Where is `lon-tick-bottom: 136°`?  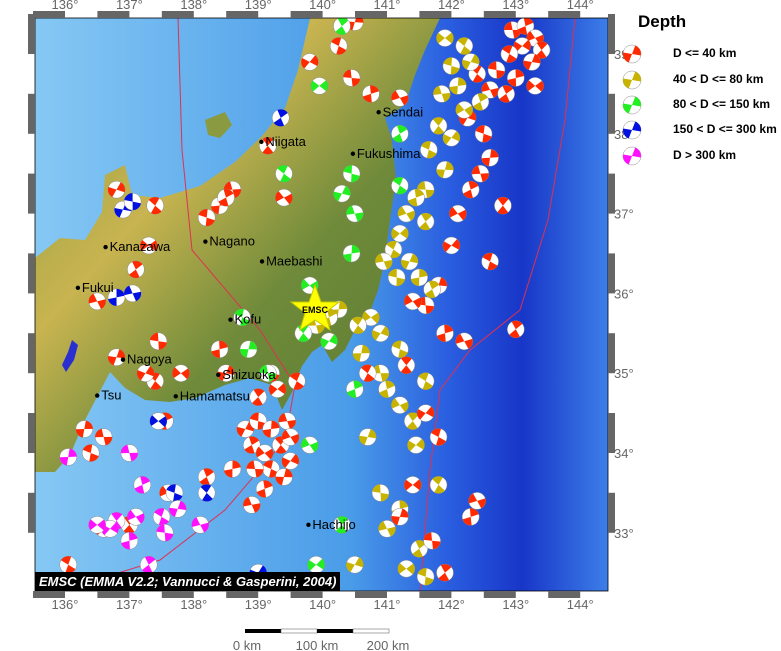
lon-tick-bottom: 136° is located at coordinates (65, 604).